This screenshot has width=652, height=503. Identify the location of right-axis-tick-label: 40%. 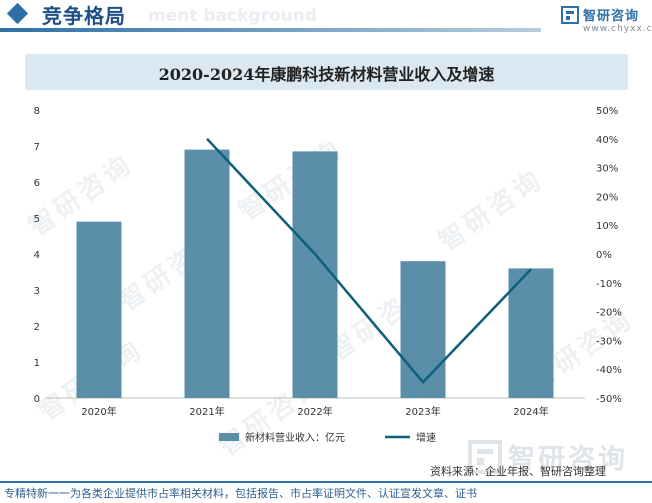
(607, 140).